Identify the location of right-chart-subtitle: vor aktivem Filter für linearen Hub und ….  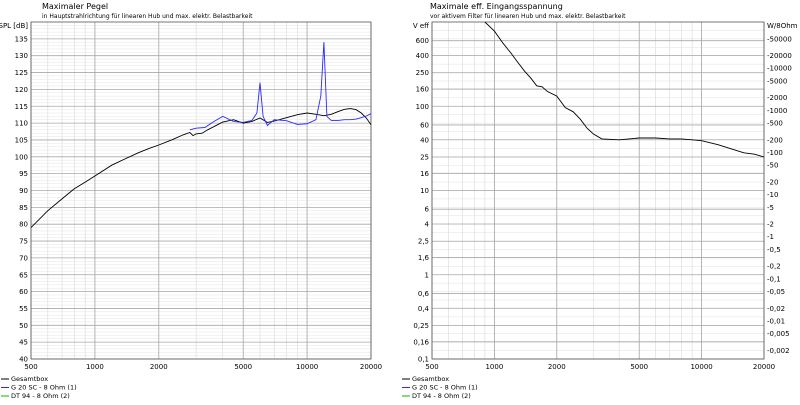
(528, 16).